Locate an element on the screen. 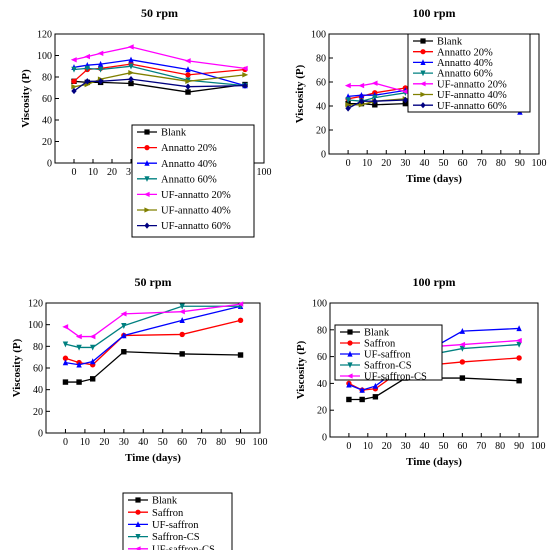 Image resolution: width=549 pixels, height=550 pixels. legend-label: UF-saffron-CS is located at coordinates (183, 547).